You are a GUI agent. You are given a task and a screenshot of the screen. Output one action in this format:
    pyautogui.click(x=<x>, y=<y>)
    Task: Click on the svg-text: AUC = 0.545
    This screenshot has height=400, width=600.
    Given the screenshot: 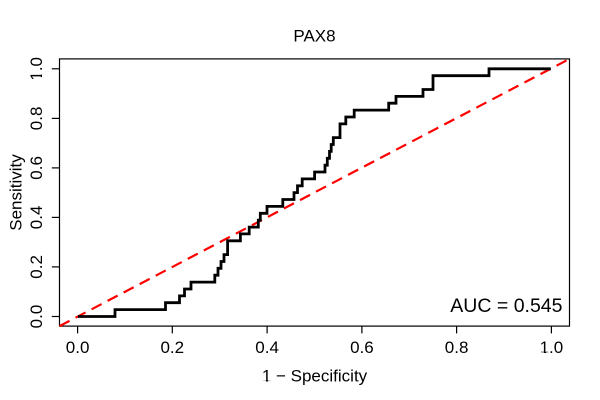 What is the action you would take?
    pyautogui.click(x=506, y=306)
    